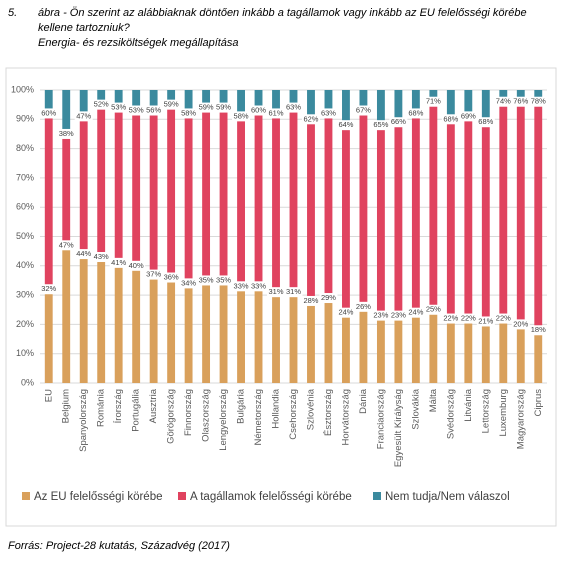  Describe the element at coordinates (25, 294) in the screenshot. I see `y-tick-label: 30%` at that location.